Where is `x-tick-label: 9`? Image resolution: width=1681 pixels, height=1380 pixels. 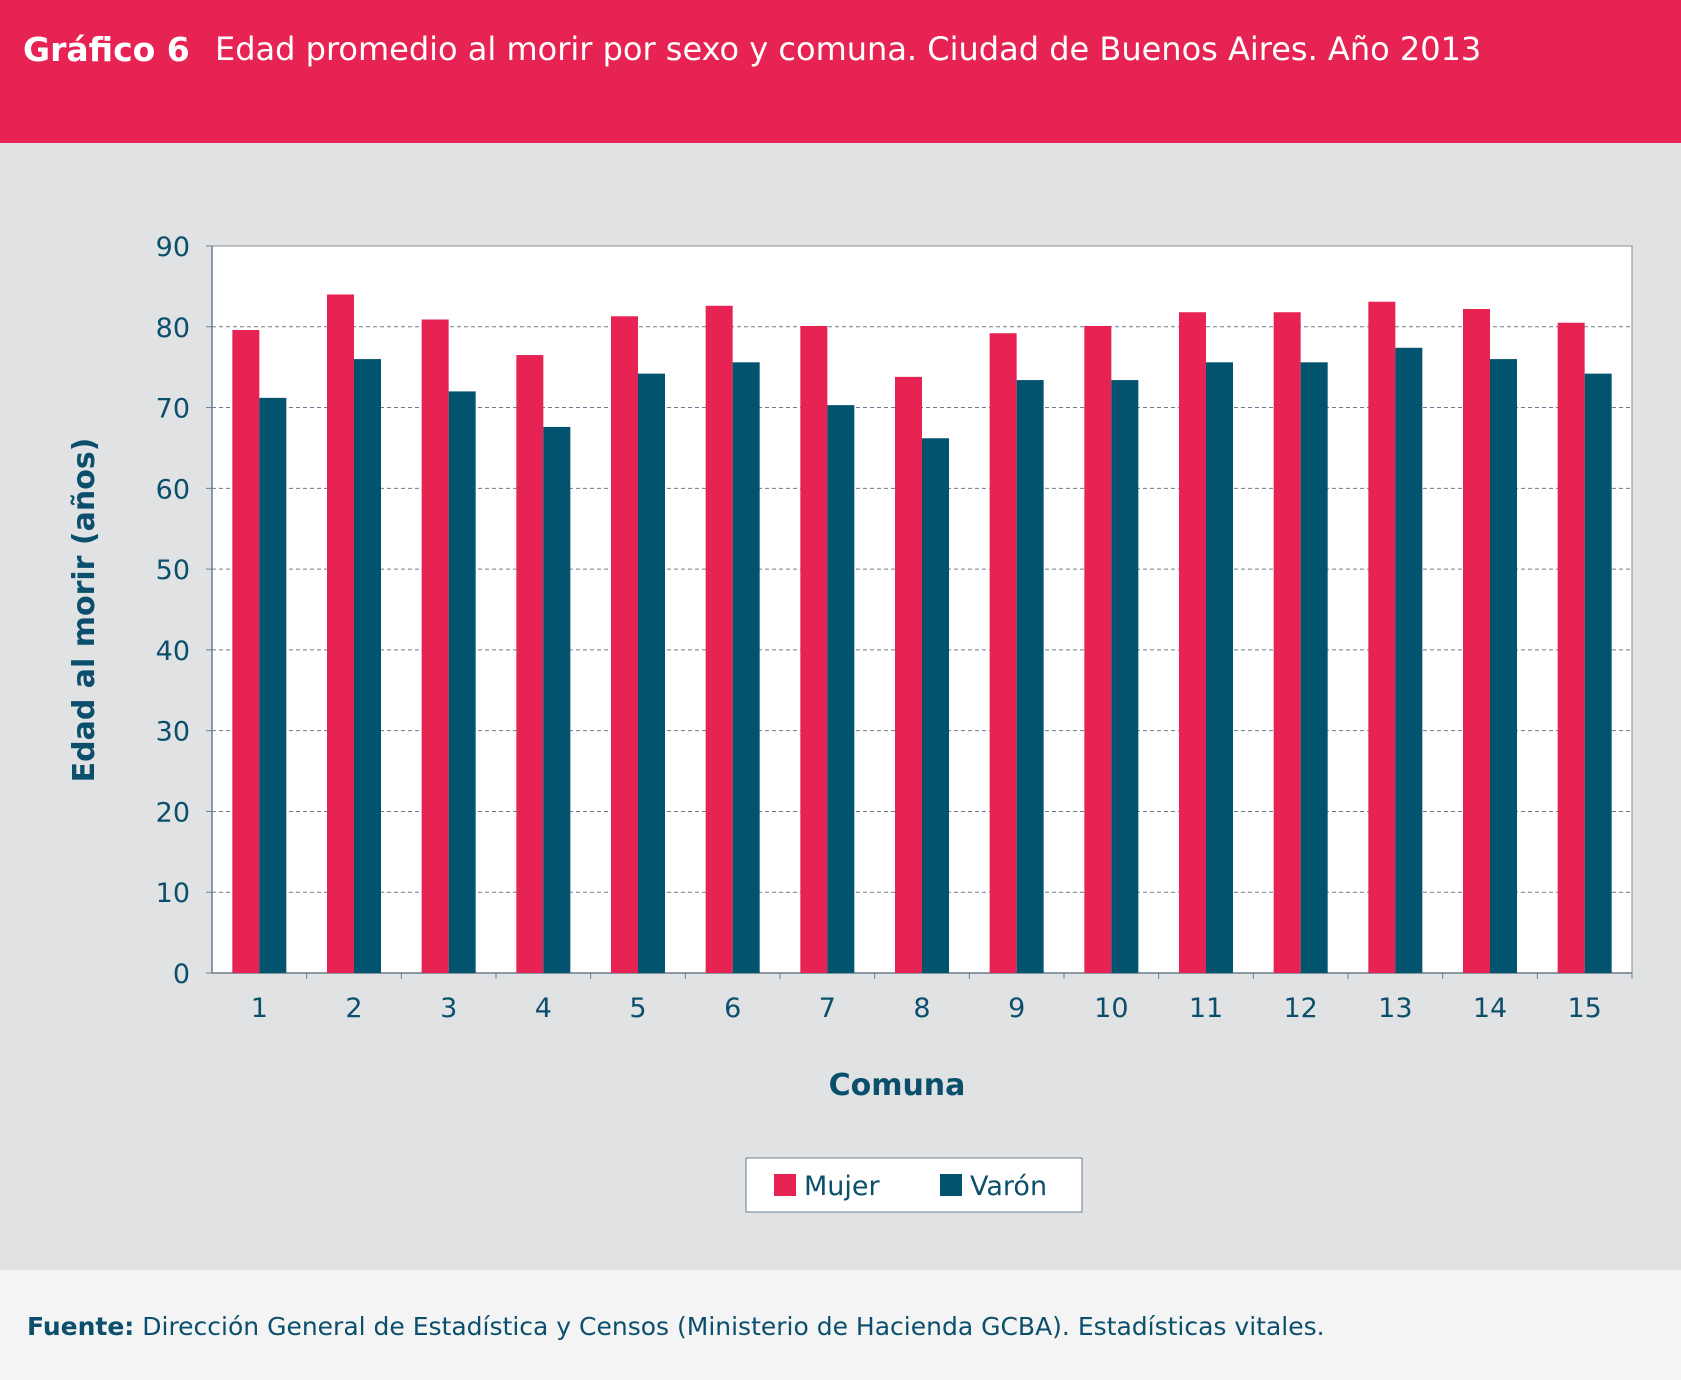 x-tick-label: 9 is located at coordinates (1016, 1008).